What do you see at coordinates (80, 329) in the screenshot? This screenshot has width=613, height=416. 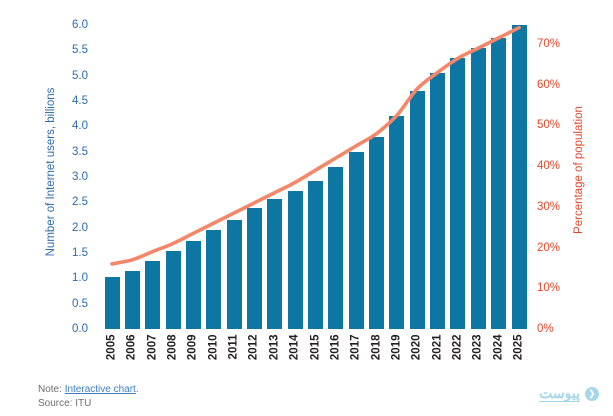 I see `left-tick-label: 0.0` at bounding box center [80, 329].